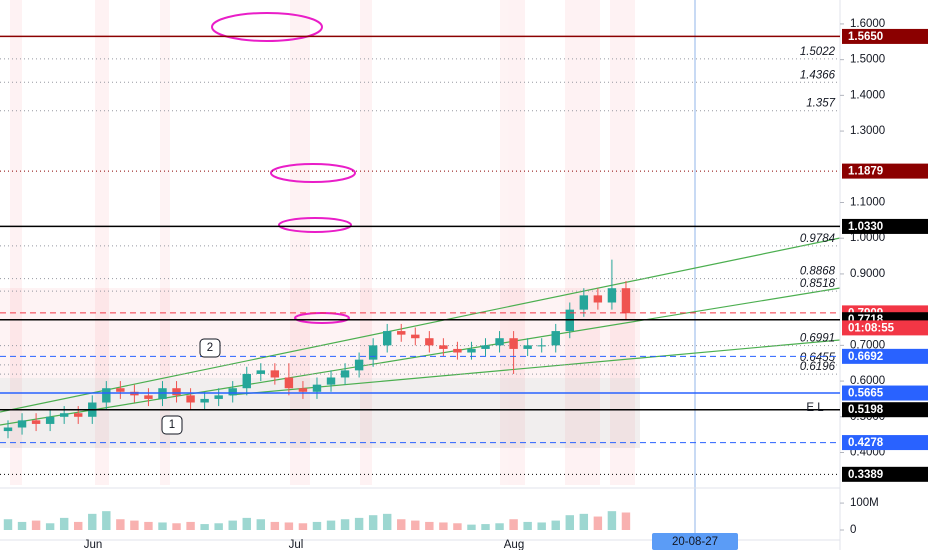 The image size is (932, 550). I want to click on level-label: 0.6692, so click(865, 357).